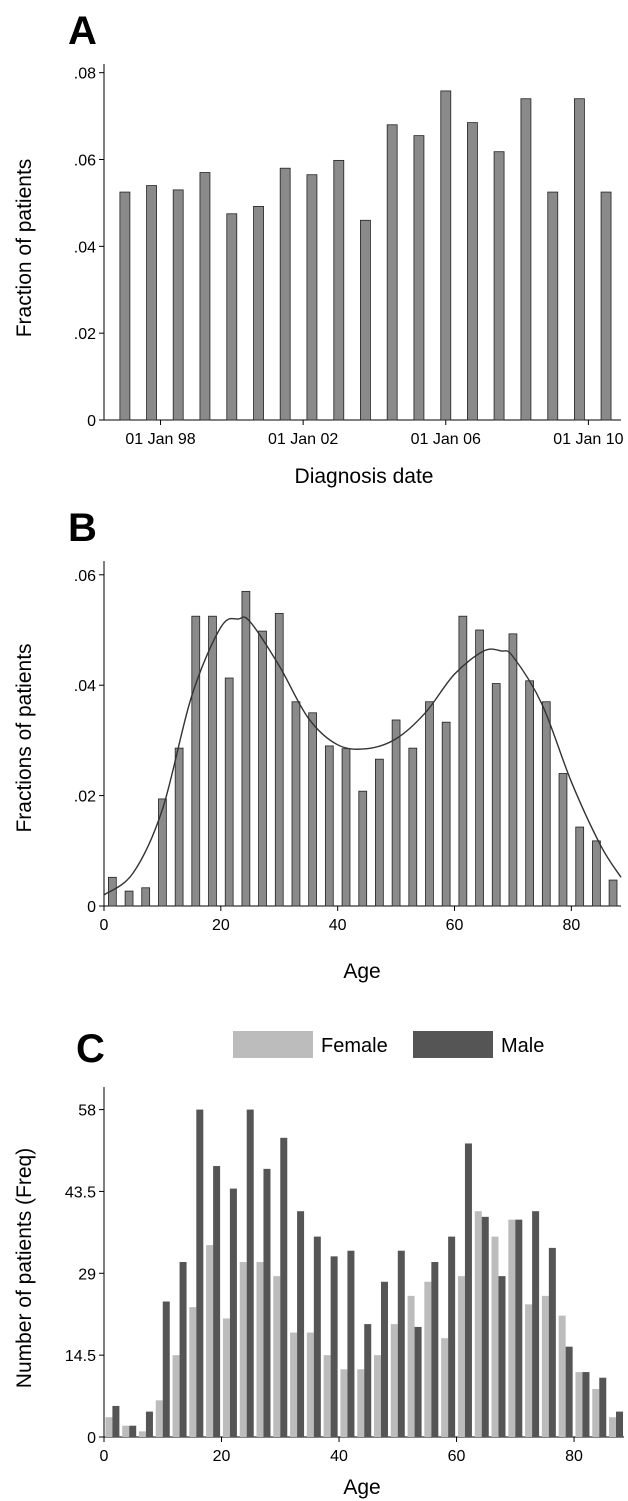 This screenshot has height=1501, width=628. What do you see at coordinates (80, 1192) in the screenshot?
I see `y-tick-label: 43.5` at bounding box center [80, 1192].